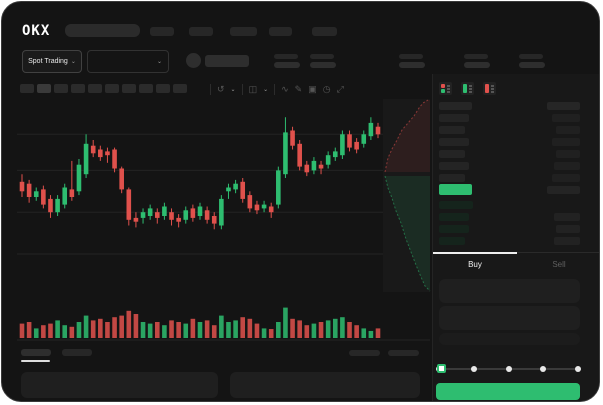 This screenshot has height=405, width=603. I want to click on bottom-tab-active, so click(36, 352).